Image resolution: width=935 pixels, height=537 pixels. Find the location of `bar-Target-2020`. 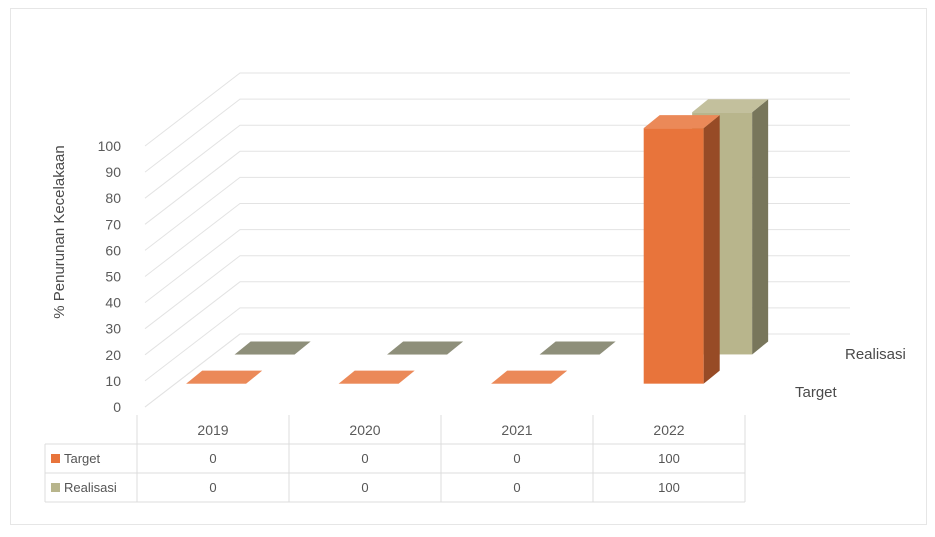

bar-Target-2020 is located at coordinates (376, 377).